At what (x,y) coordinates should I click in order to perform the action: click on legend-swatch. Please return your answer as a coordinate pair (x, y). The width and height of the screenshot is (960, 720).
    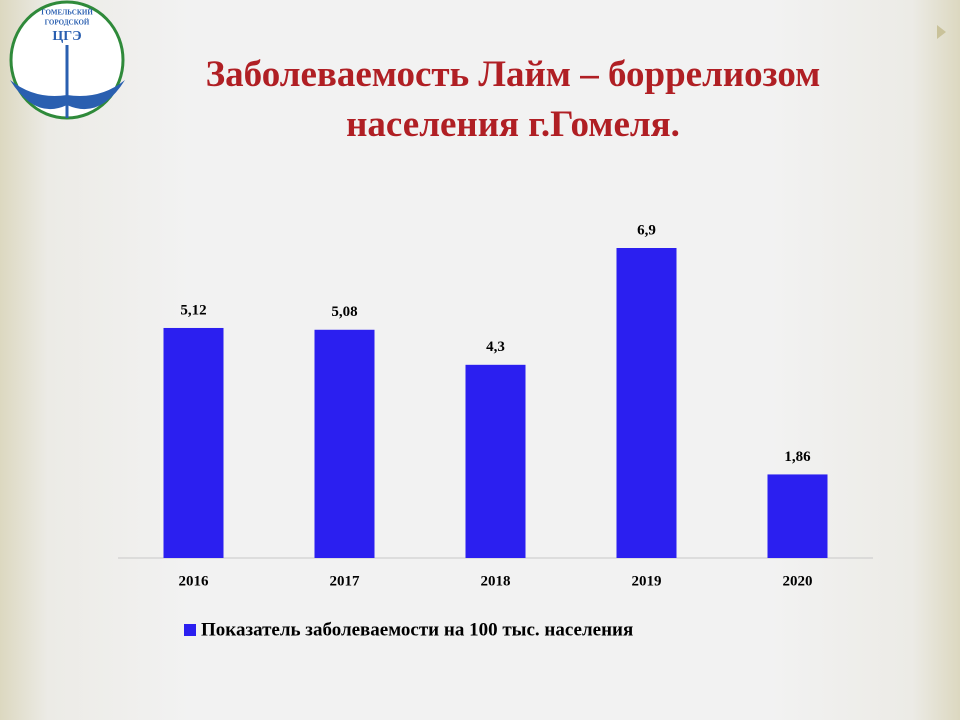
    Looking at the image, I should click on (190, 630).